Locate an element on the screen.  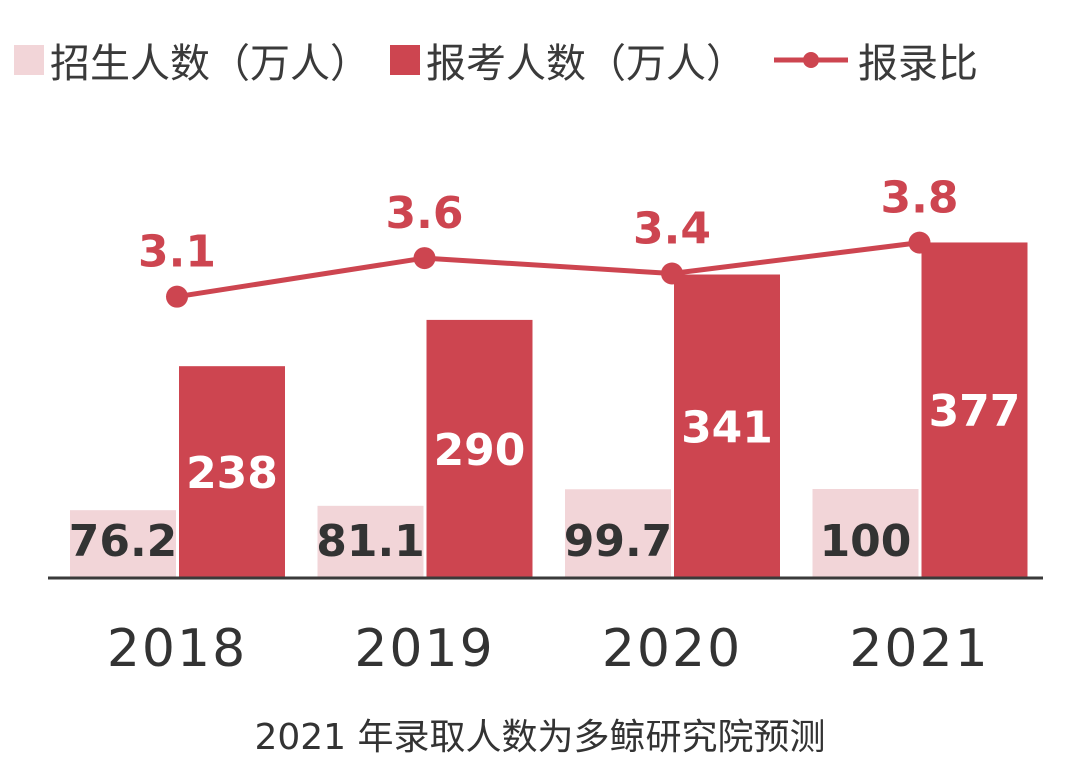
enrollment-bar-2021 is located at coordinates (865, 533).